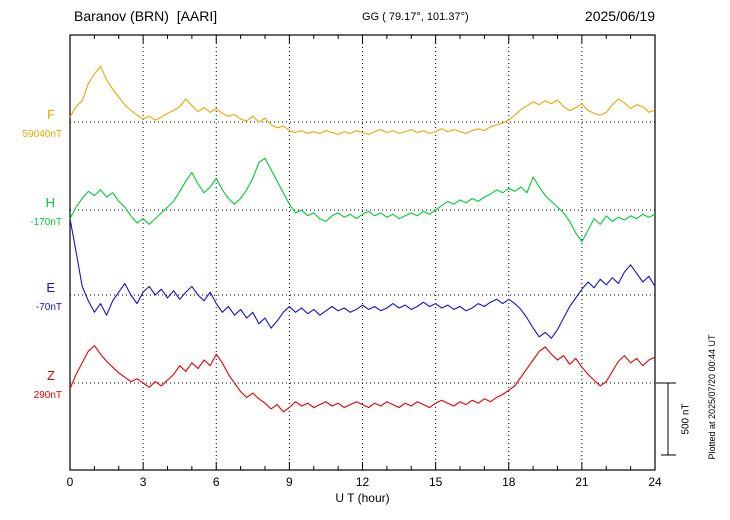  Describe the element at coordinates (289, 482) in the screenshot. I see `x-tick-label: 9` at that location.